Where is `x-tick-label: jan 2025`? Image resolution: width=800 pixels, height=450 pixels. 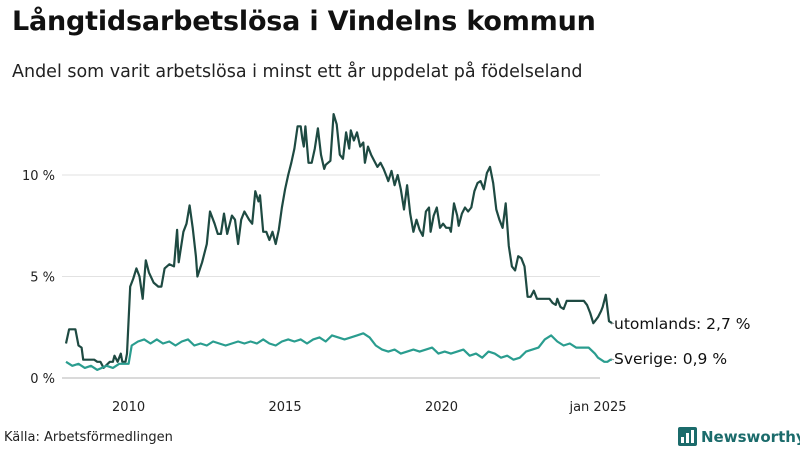 x-tick-label: jan 2025 is located at coordinates (597, 407).